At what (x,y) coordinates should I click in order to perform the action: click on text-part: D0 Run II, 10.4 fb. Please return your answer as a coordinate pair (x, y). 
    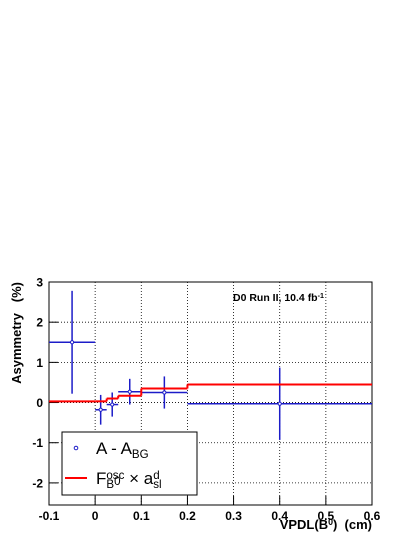
    Looking at the image, I should click on (275, 298).